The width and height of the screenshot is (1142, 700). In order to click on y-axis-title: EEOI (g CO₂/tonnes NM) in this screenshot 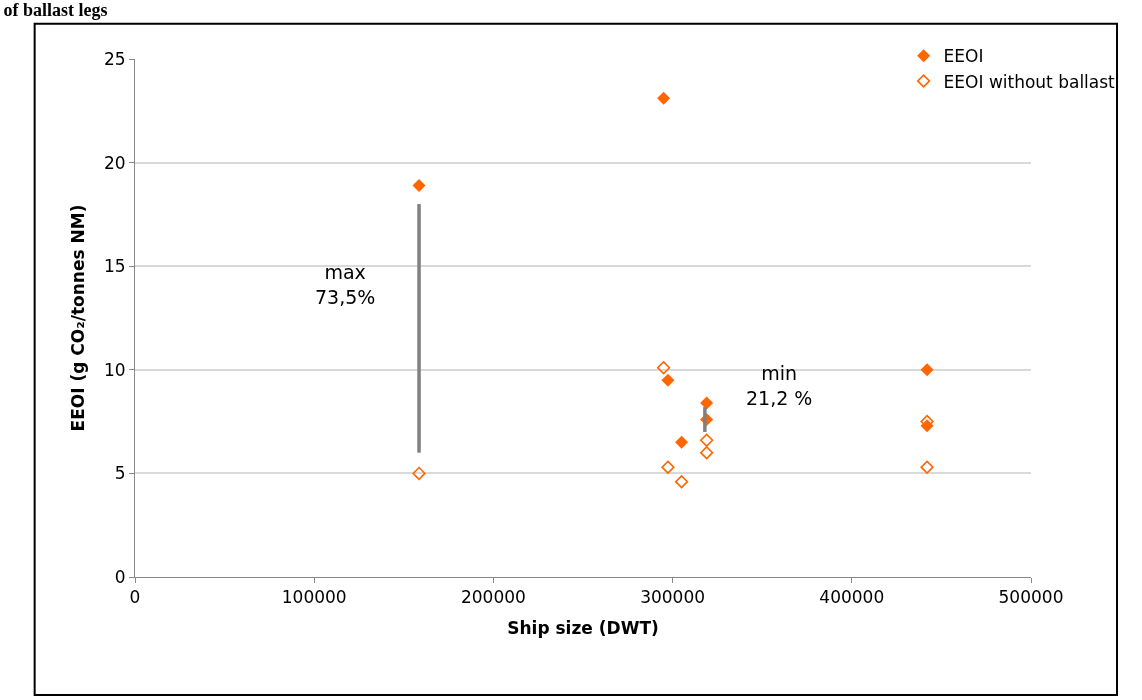, I will do `click(77, 318)`.